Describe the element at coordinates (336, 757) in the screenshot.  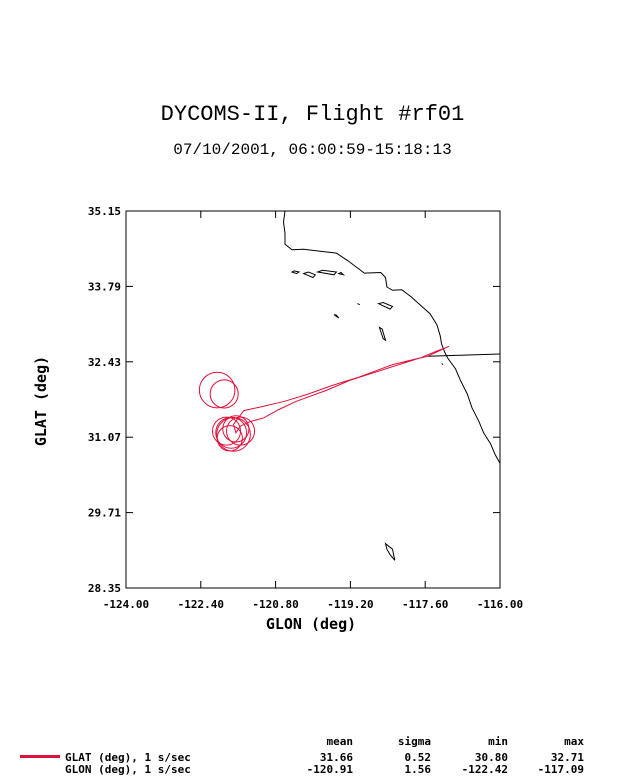
I see `stats-value: 31.66` at that location.